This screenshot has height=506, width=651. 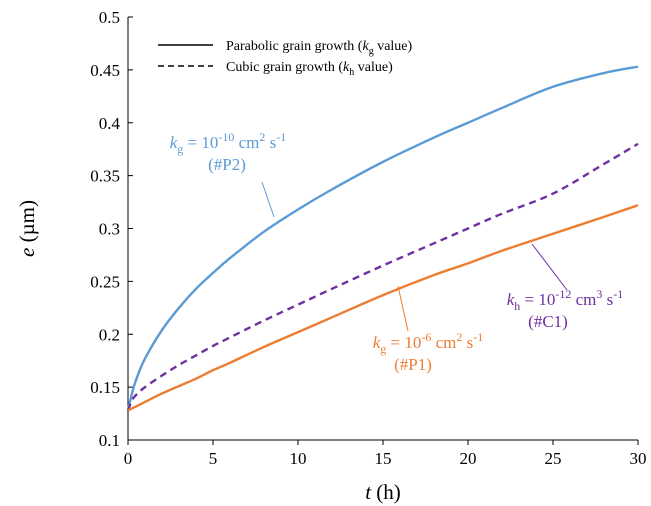 I want to click on x-tick-label: 10, so click(x=298, y=458).